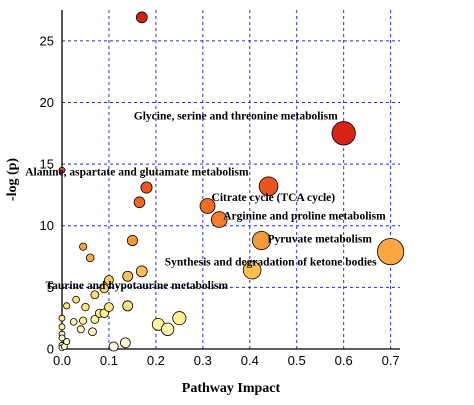 The width and height of the screenshot is (474, 405). Describe the element at coordinates (297, 360) in the screenshot. I see `x-tick-label: 0.5` at that location.